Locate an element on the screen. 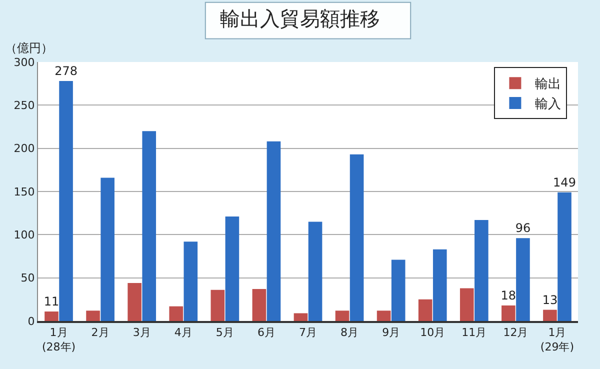  x-tick-label: 2月 is located at coordinates (100, 333).